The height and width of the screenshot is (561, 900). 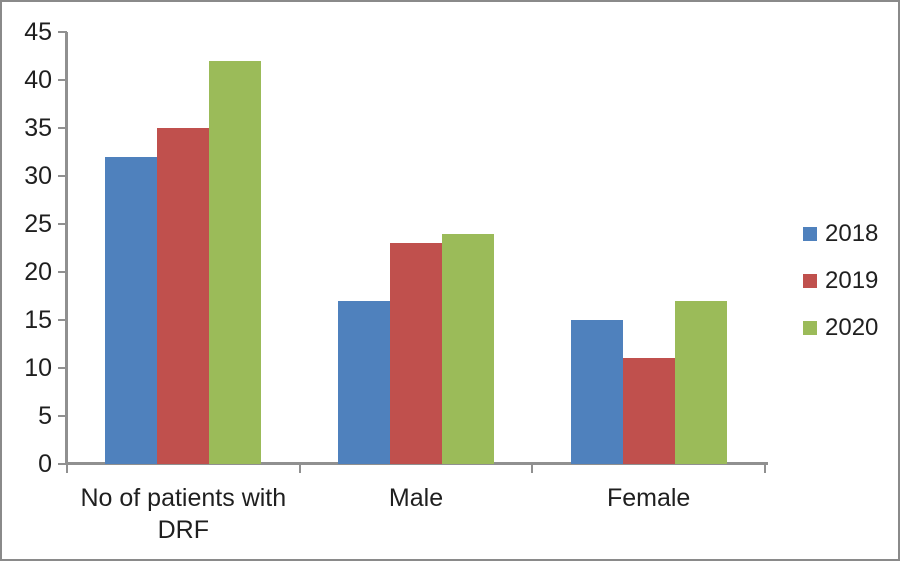 I want to click on legend-item-2019: 2019, so click(x=841, y=280).